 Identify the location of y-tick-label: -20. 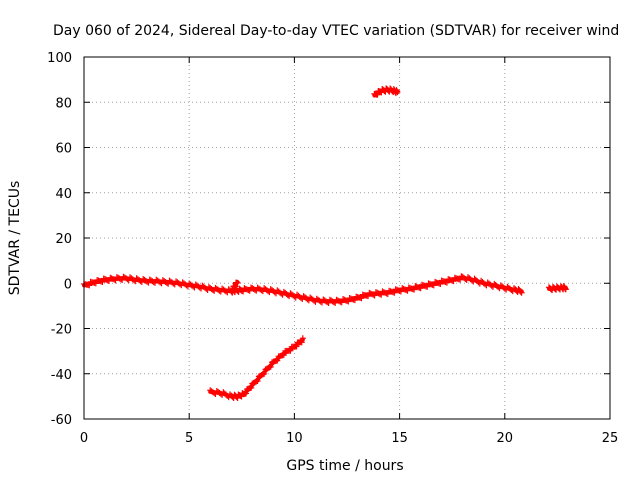
(61, 330).